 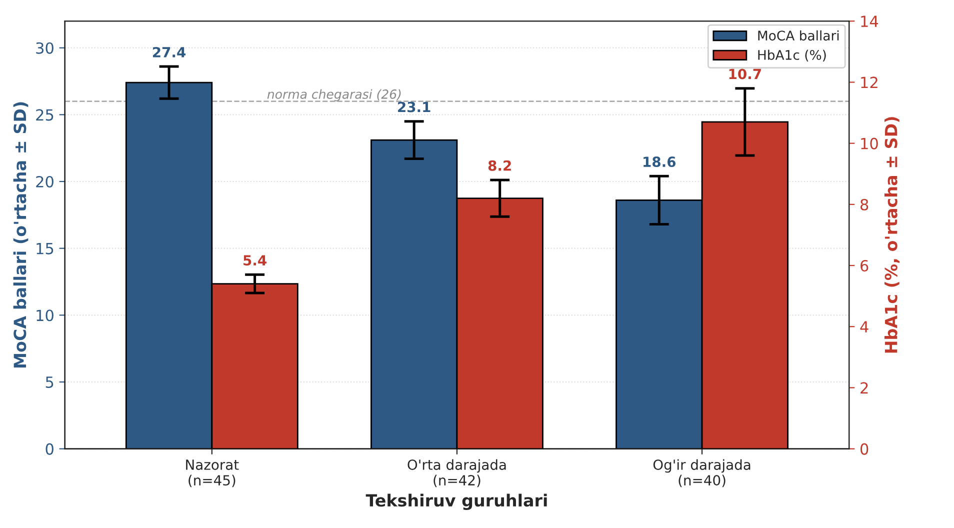 I want to click on y-tick-label: 30, so click(x=45, y=48).